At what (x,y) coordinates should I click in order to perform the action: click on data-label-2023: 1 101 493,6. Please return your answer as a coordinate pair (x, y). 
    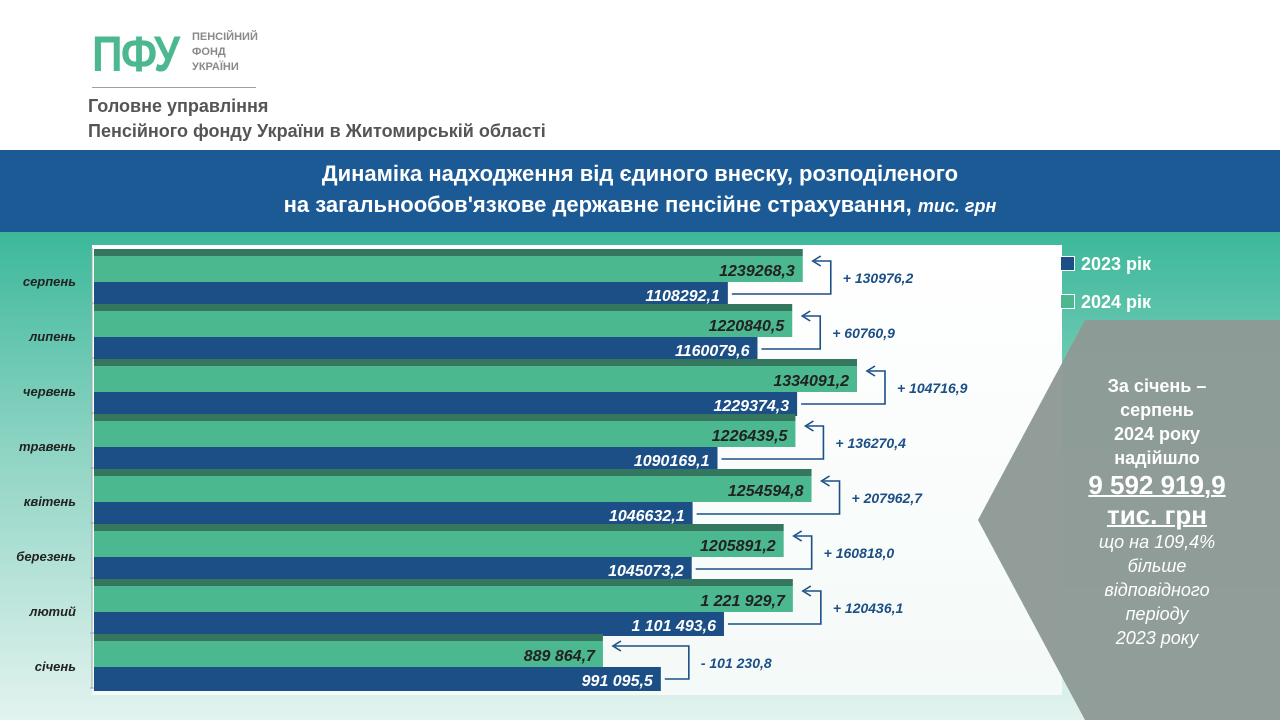
    Looking at the image, I should click on (673, 626).